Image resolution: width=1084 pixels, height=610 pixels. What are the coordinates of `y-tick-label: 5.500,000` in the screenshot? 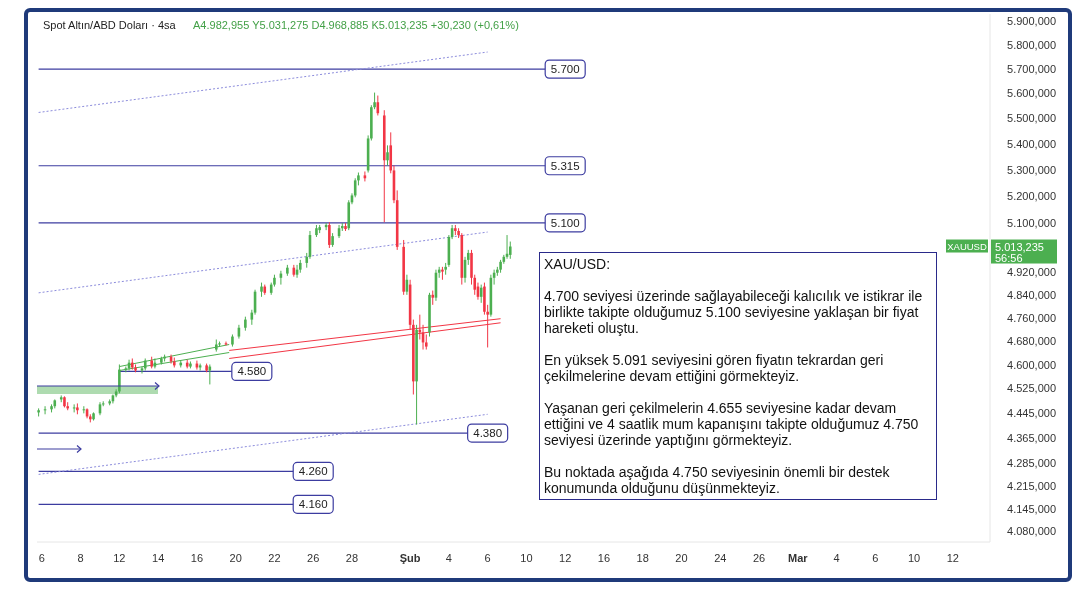 It's located at (1031, 118).